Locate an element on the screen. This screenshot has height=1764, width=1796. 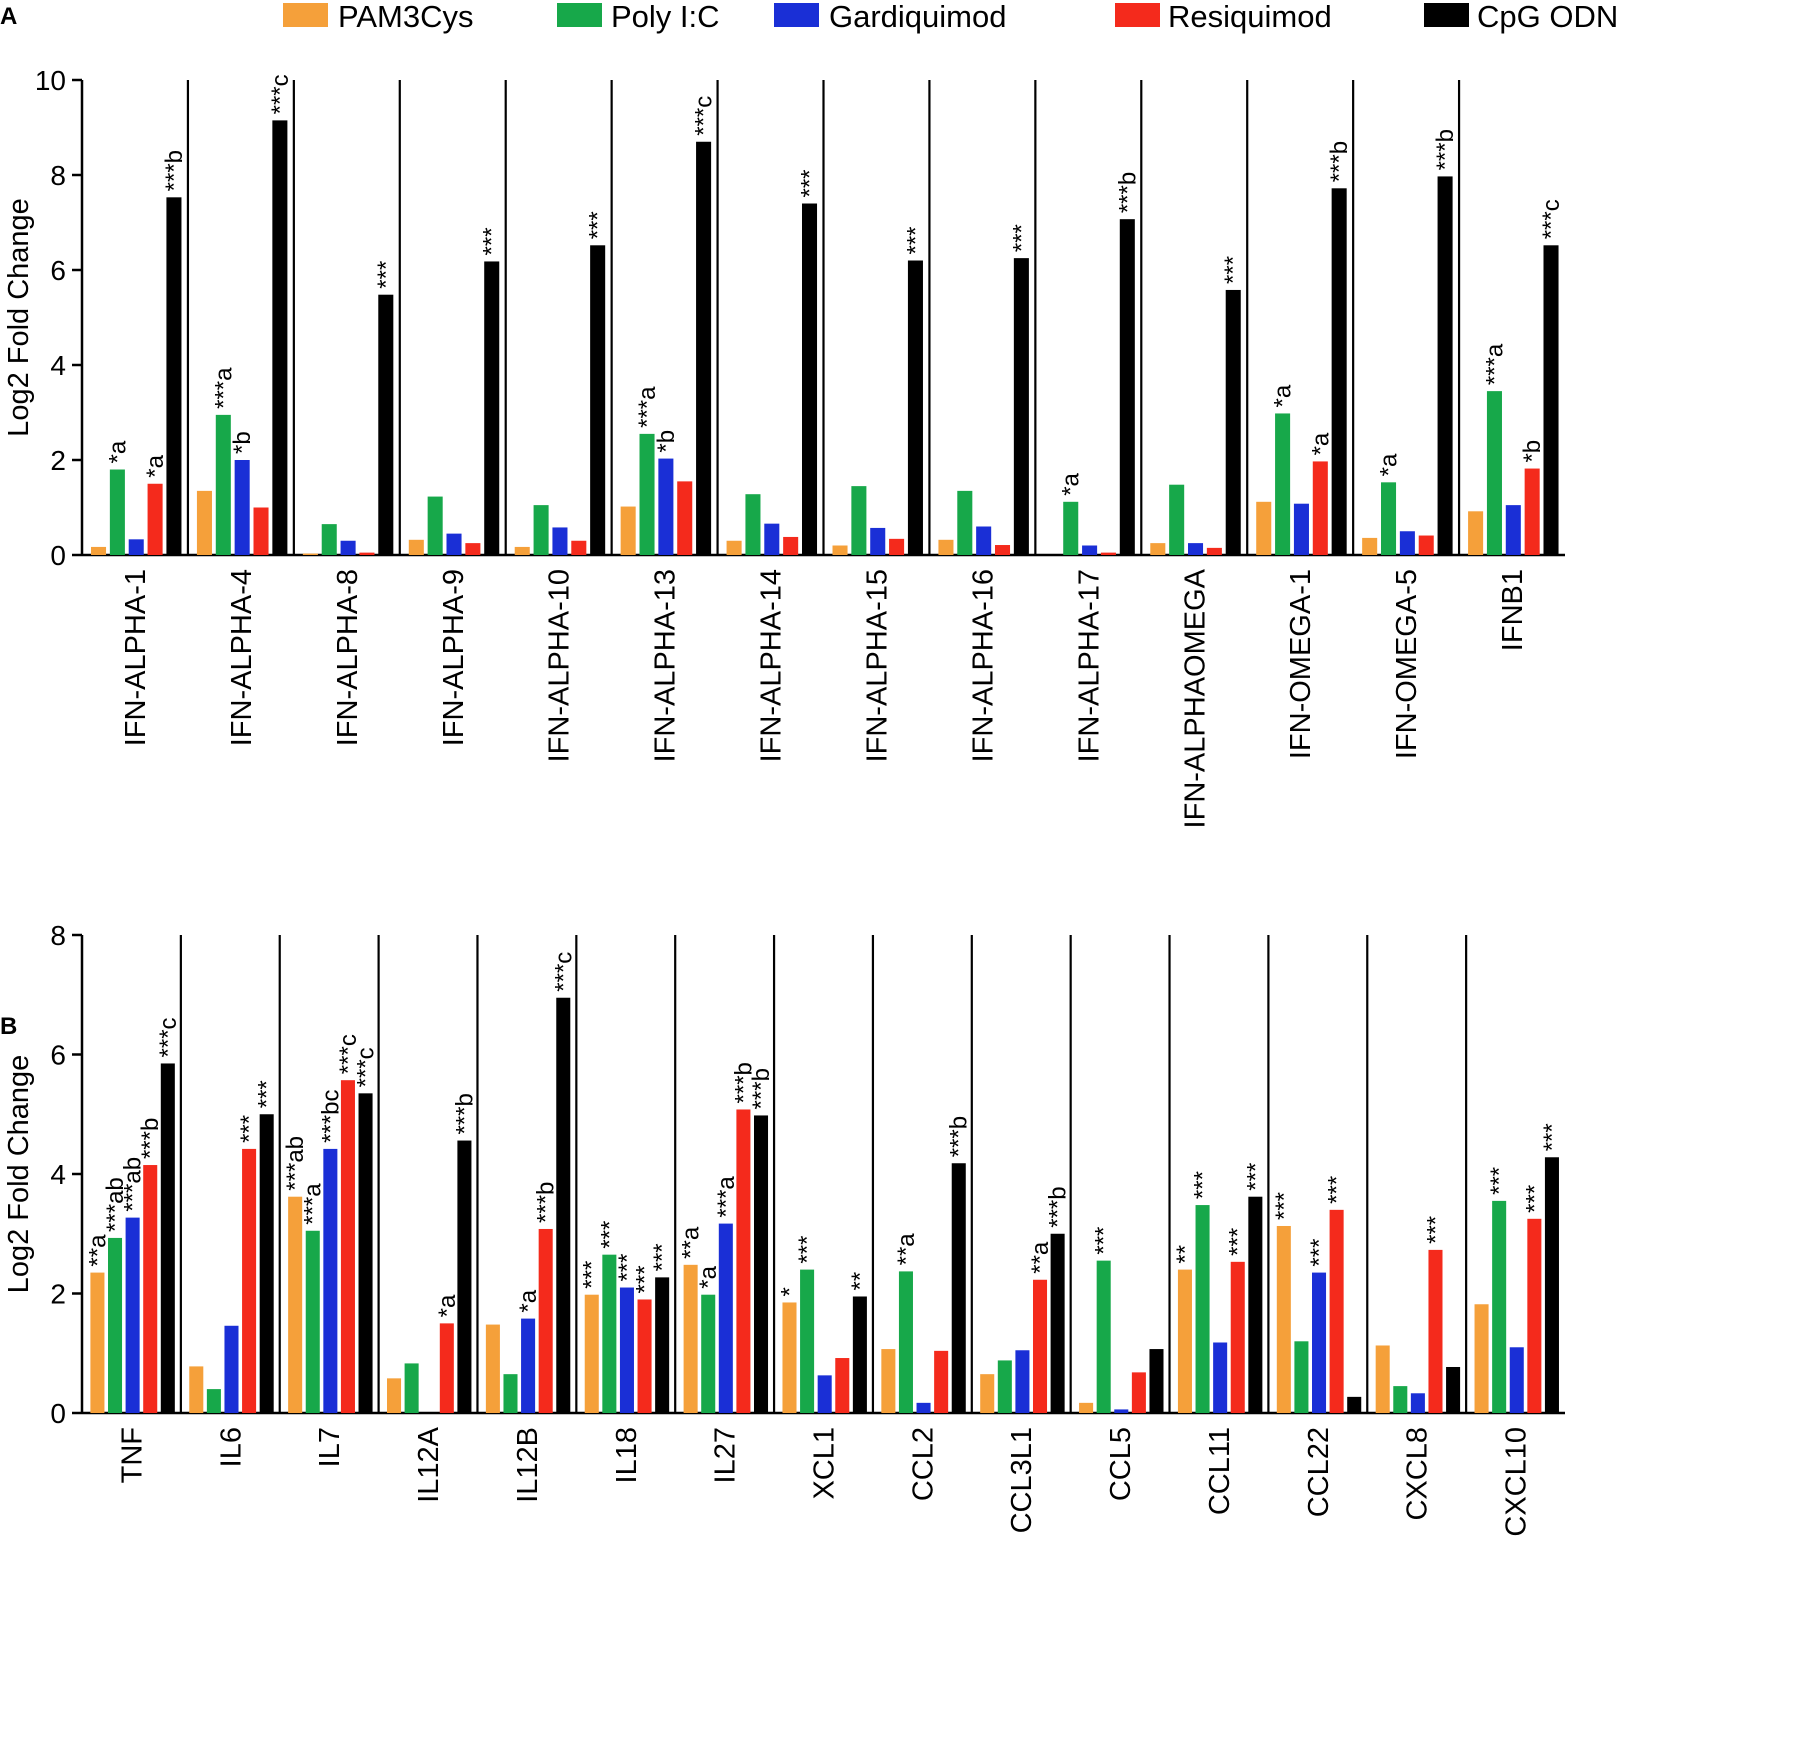
bar-cxcl10-resiquimod is located at coordinates (1534, 1315).